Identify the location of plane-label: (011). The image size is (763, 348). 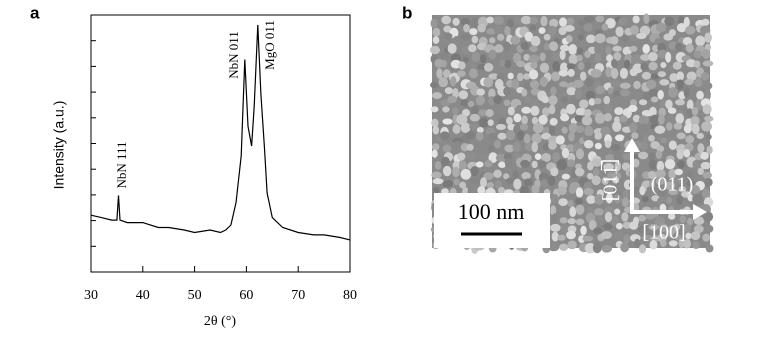
(672, 185).